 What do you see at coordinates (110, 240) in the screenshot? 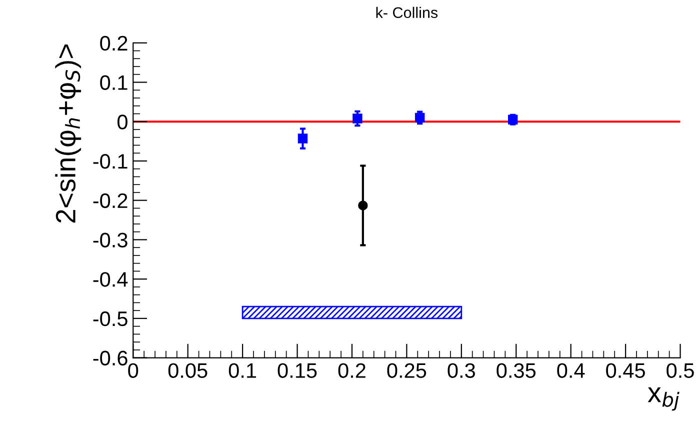
I see `y-tick-label: -0.3` at bounding box center [110, 240].